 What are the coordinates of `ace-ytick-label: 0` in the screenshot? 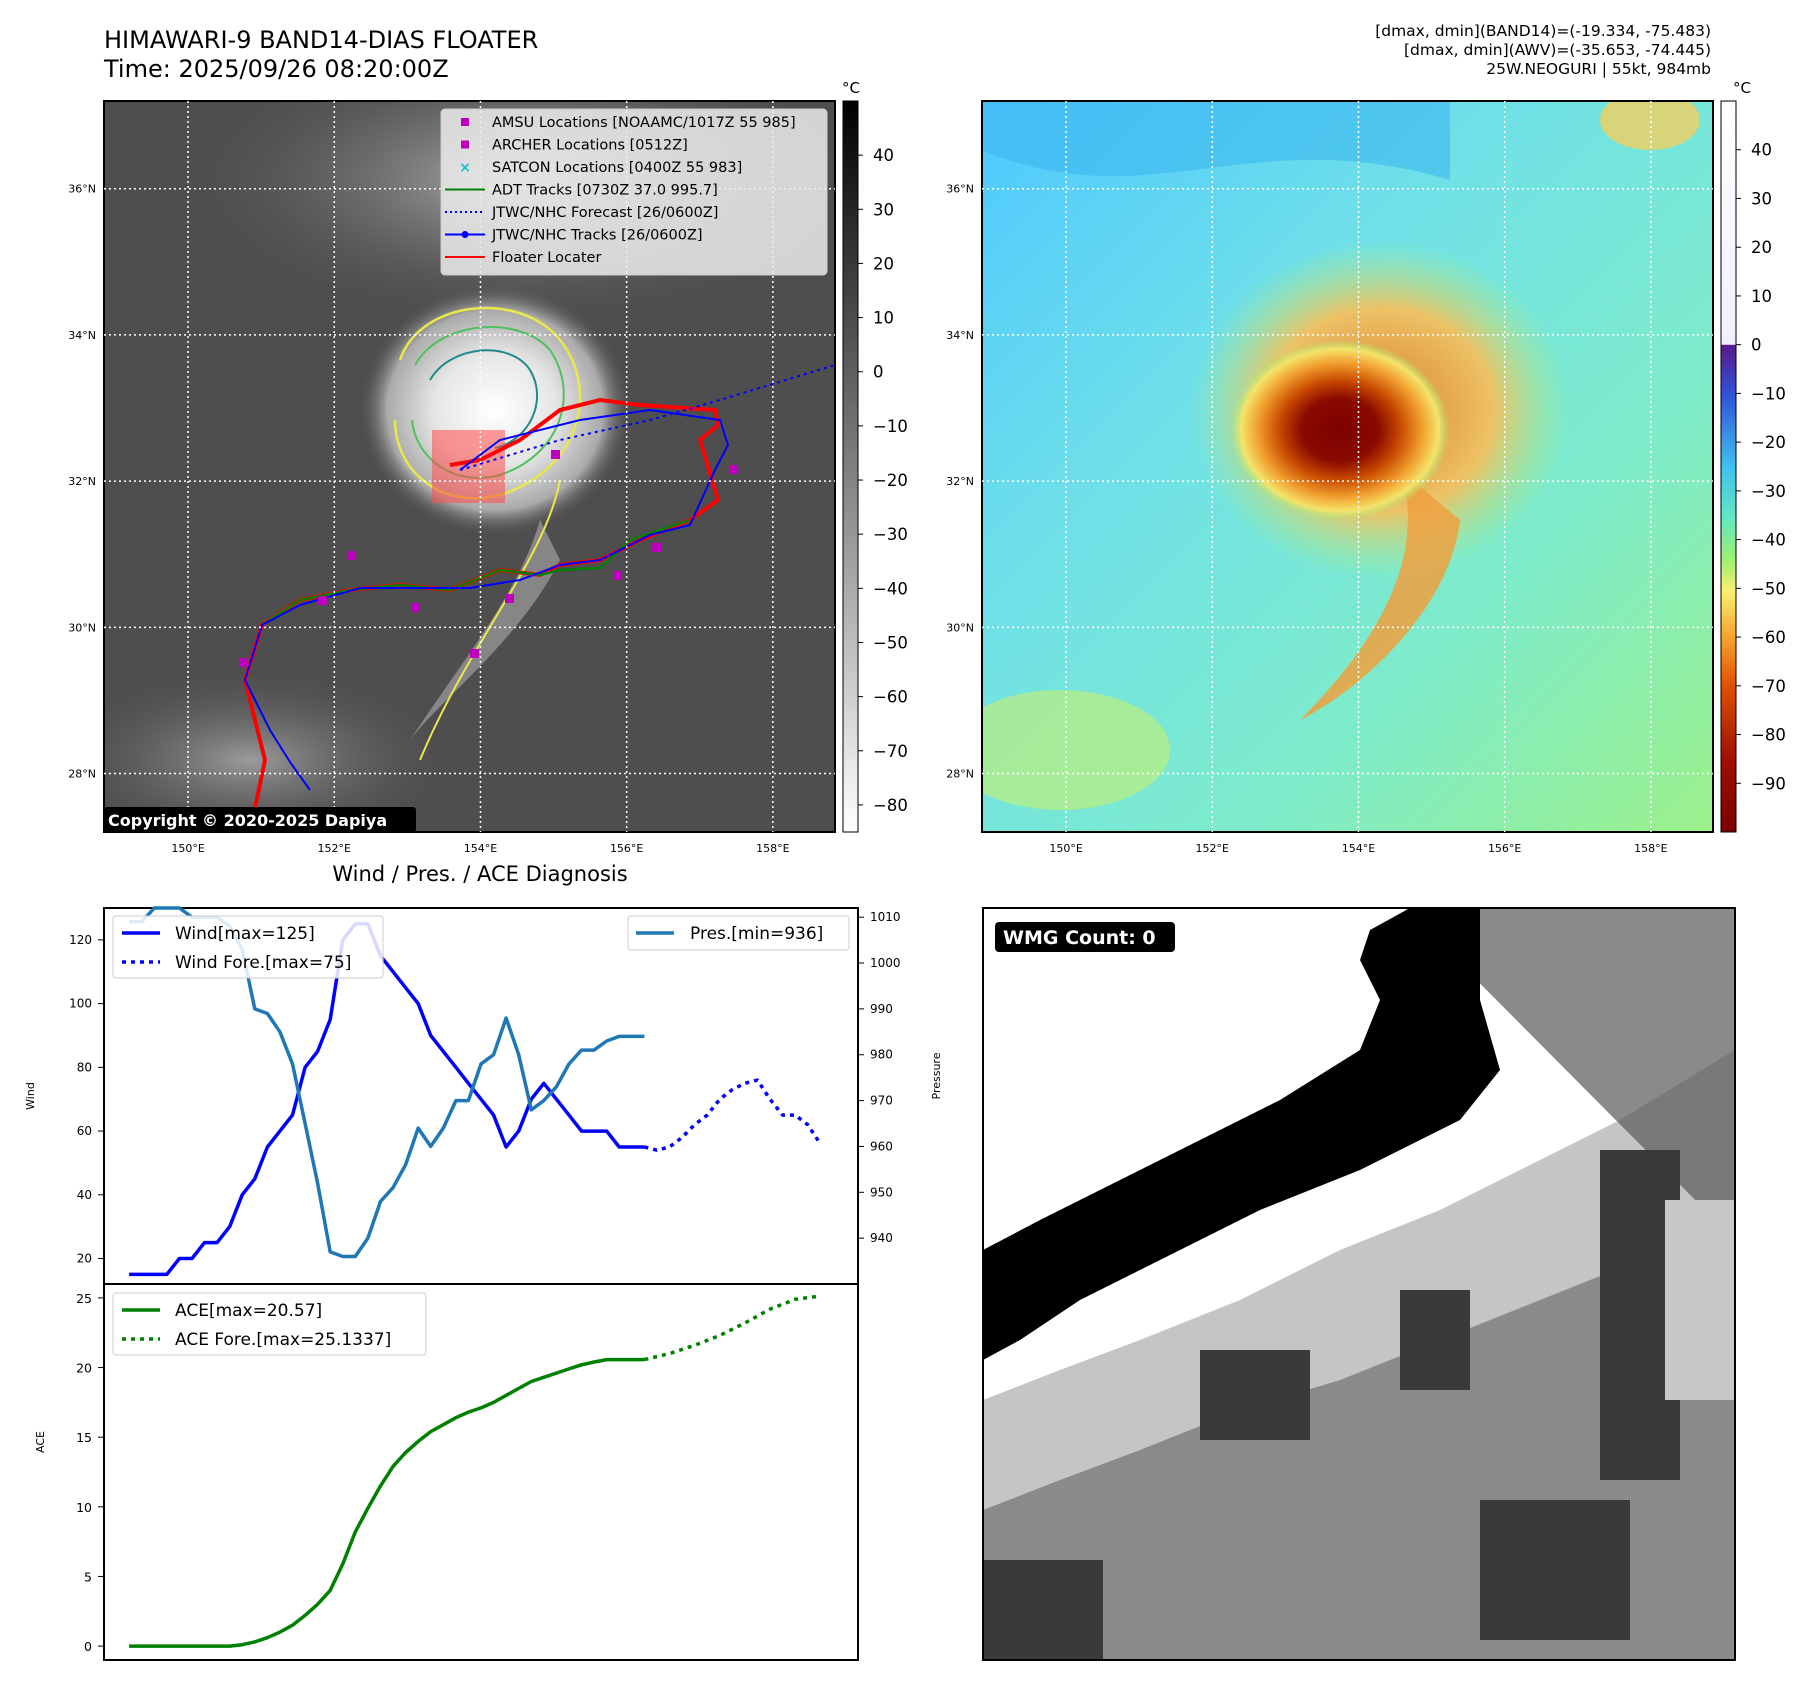 It's located at (88, 1646).